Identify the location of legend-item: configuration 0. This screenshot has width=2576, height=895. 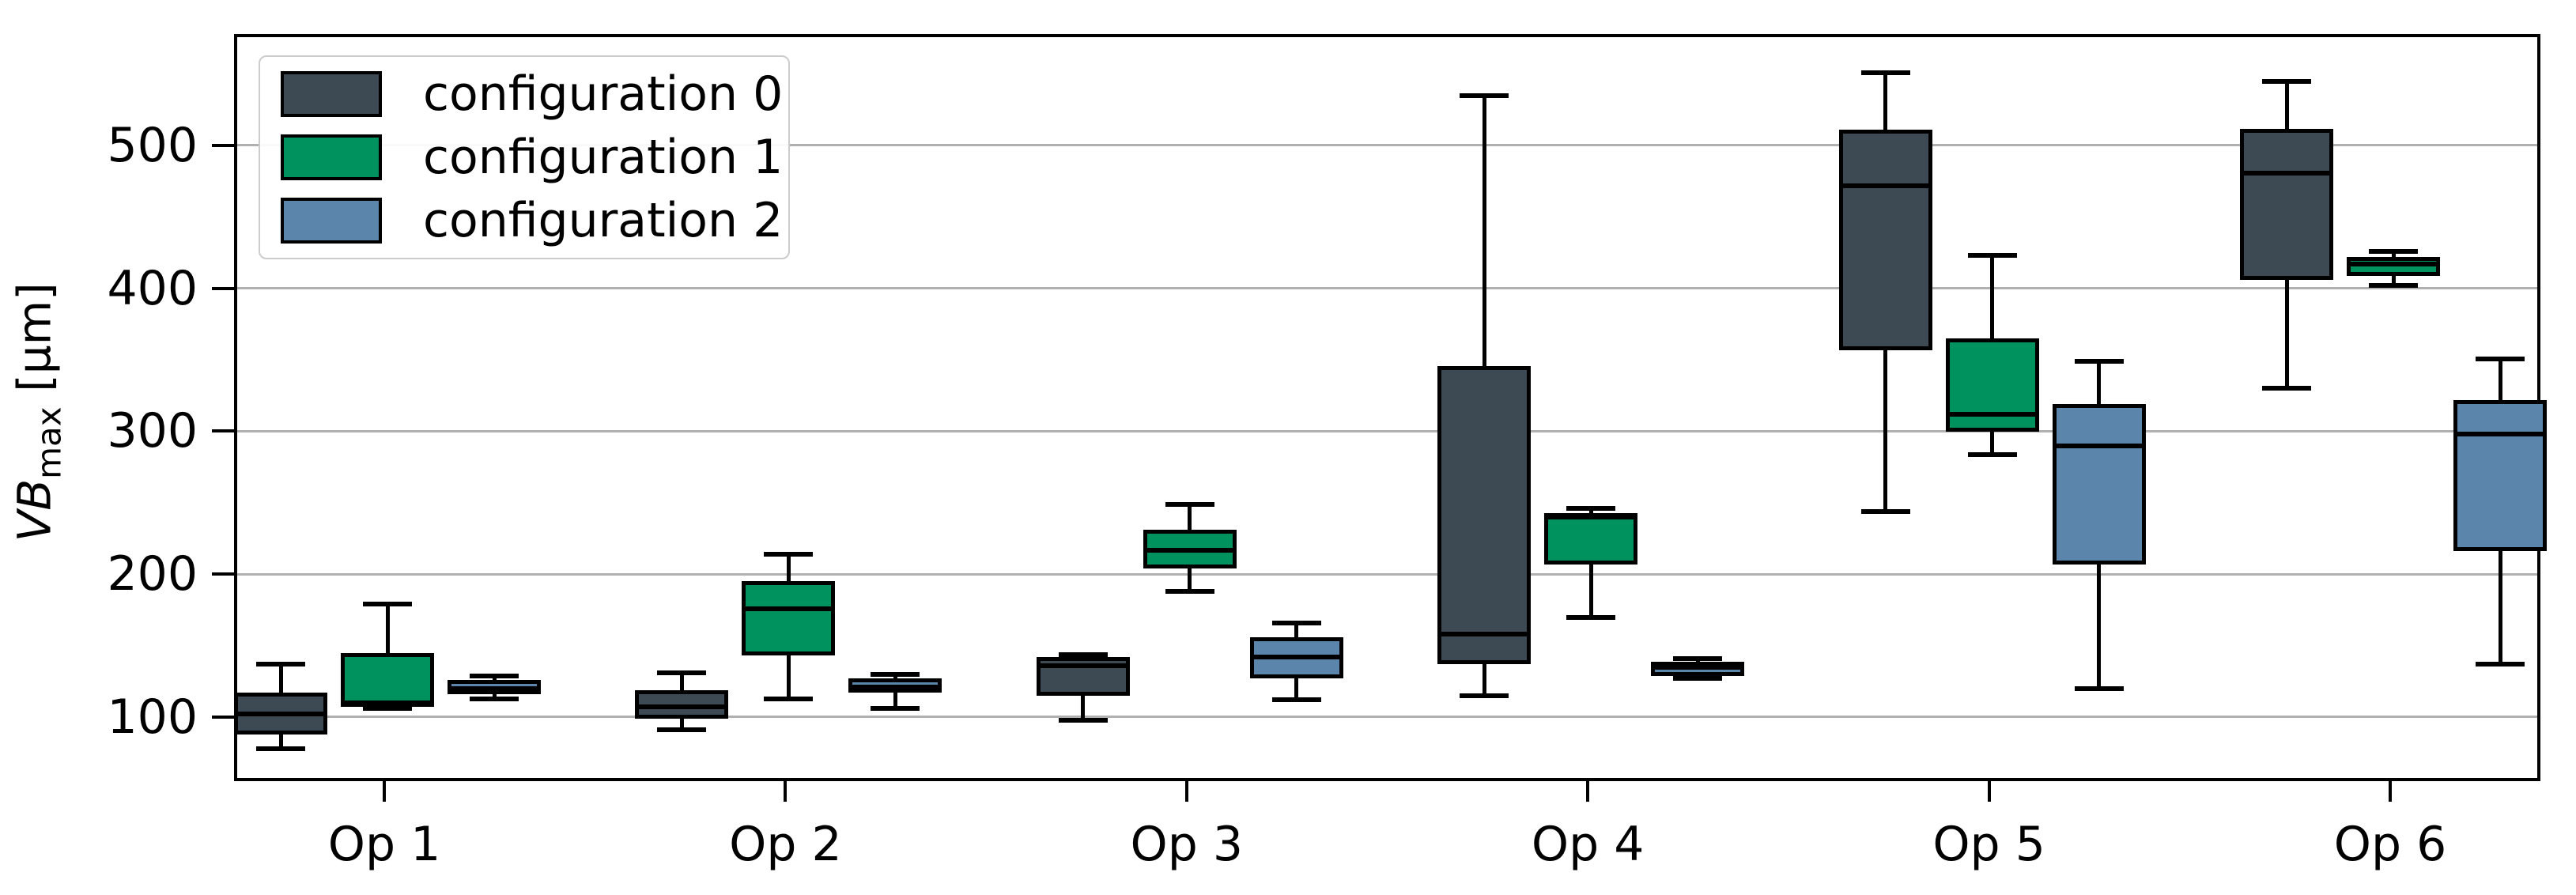
(534, 94).